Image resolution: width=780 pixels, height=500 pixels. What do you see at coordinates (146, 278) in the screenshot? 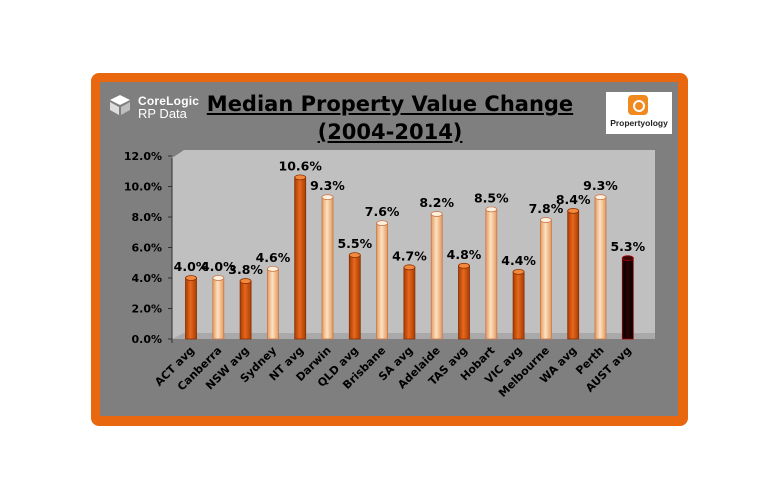
I see `y-tick-label: 4.0%` at bounding box center [146, 278].